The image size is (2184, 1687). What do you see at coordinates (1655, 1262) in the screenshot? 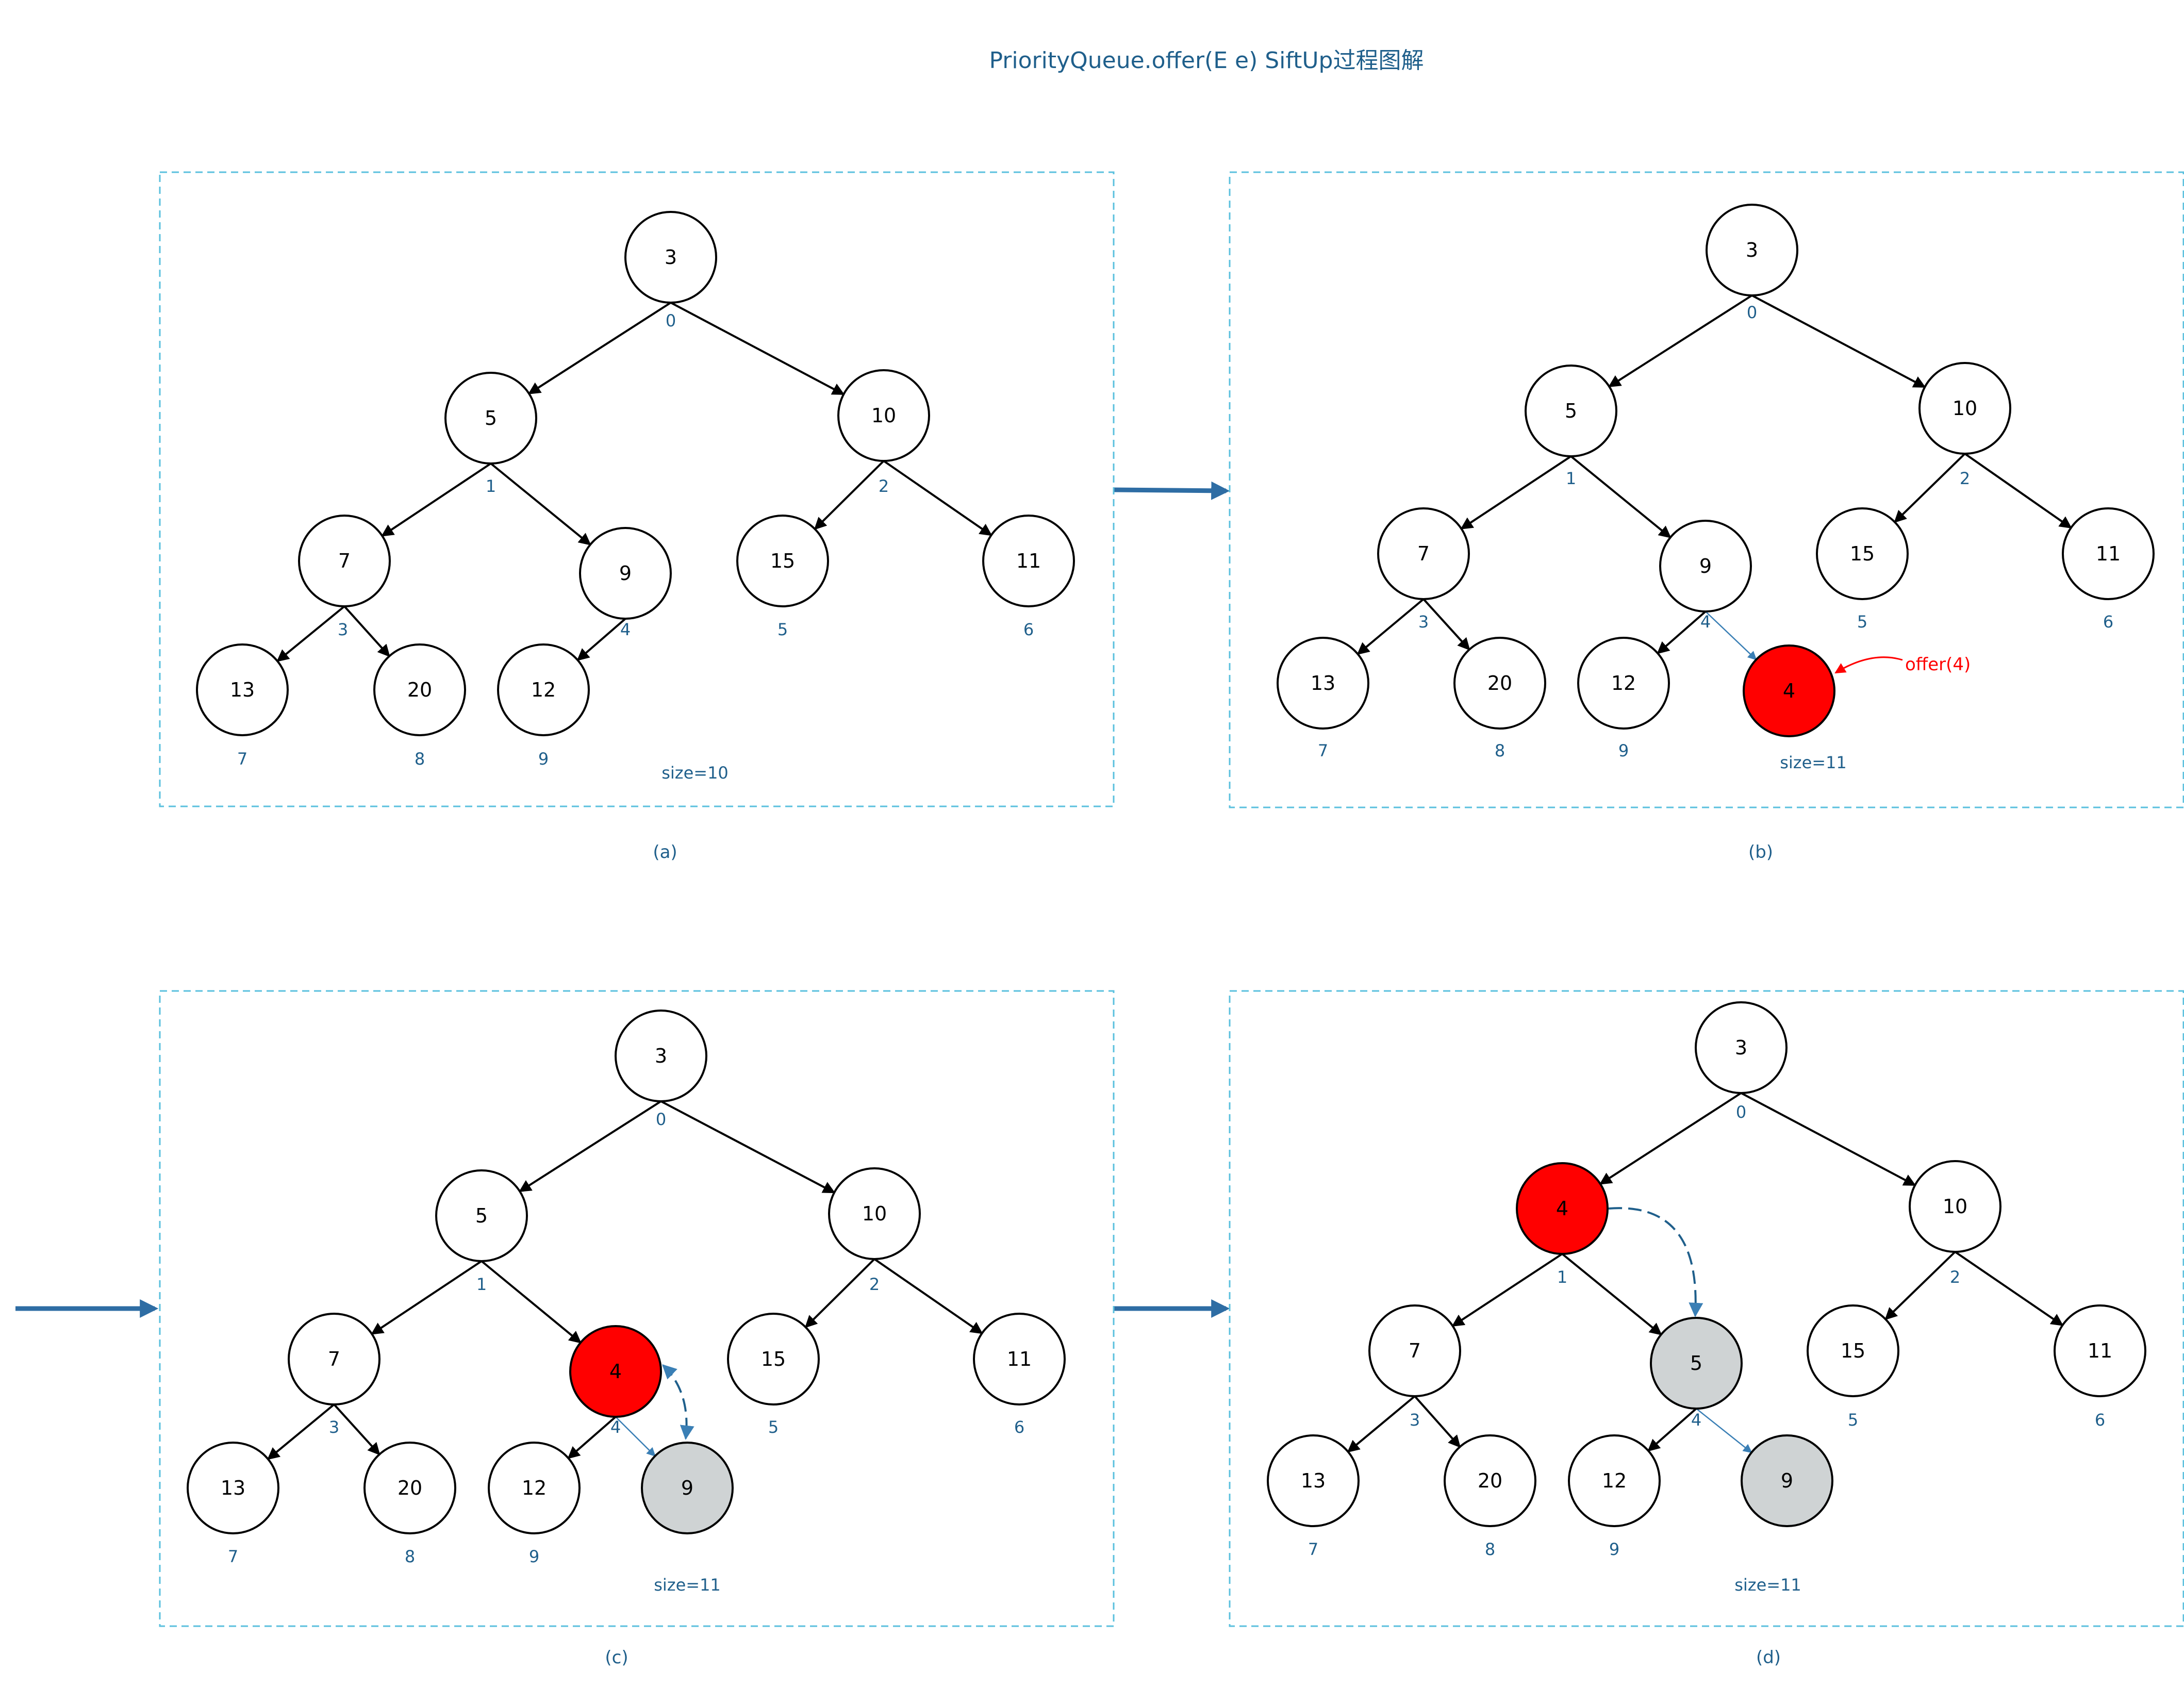
I see `swap-arrow` at bounding box center [1655, 1262].